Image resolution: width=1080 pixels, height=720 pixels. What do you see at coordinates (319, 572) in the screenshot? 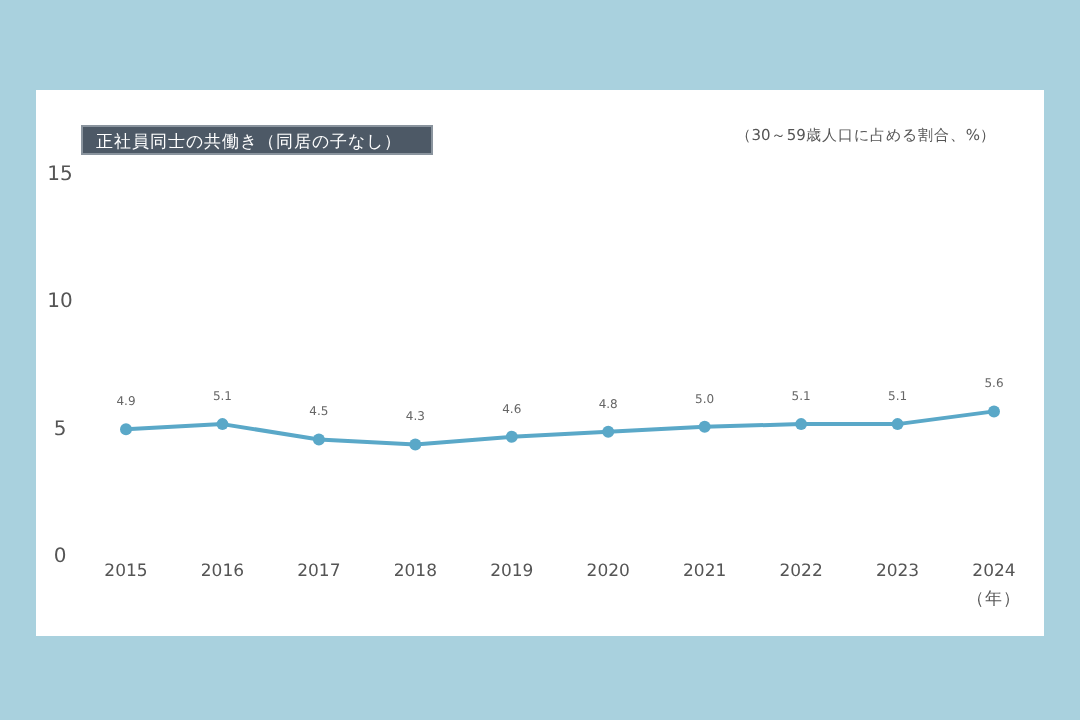
I see `x-tick-label: 2017` at bounding box center [319, 572].